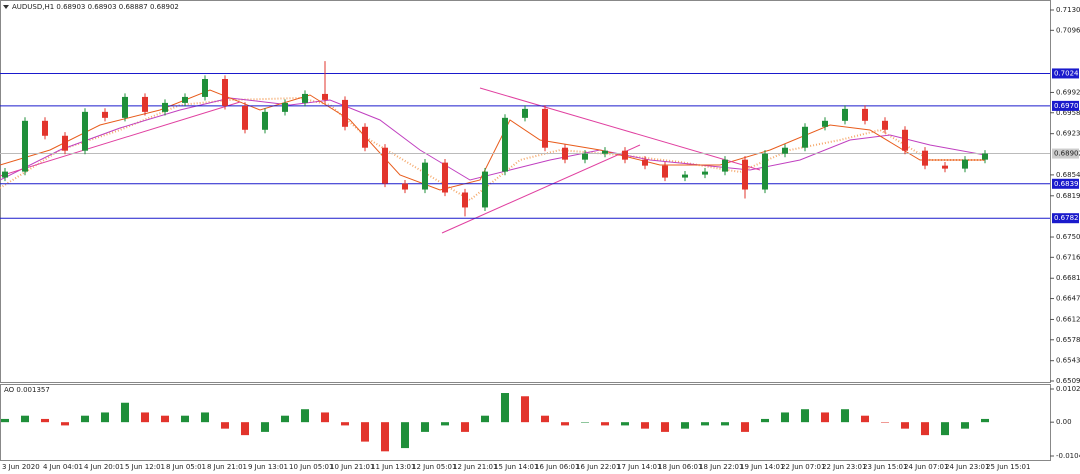 The image size is (1080, 474). I want to click on time-label: 5 Jun 12:01, so click(145, 467).